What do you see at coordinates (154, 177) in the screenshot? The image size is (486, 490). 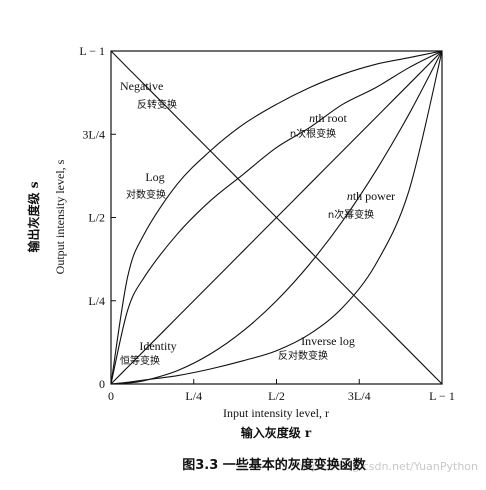 I see `label-log: Log` at bounding box center [154, 177].